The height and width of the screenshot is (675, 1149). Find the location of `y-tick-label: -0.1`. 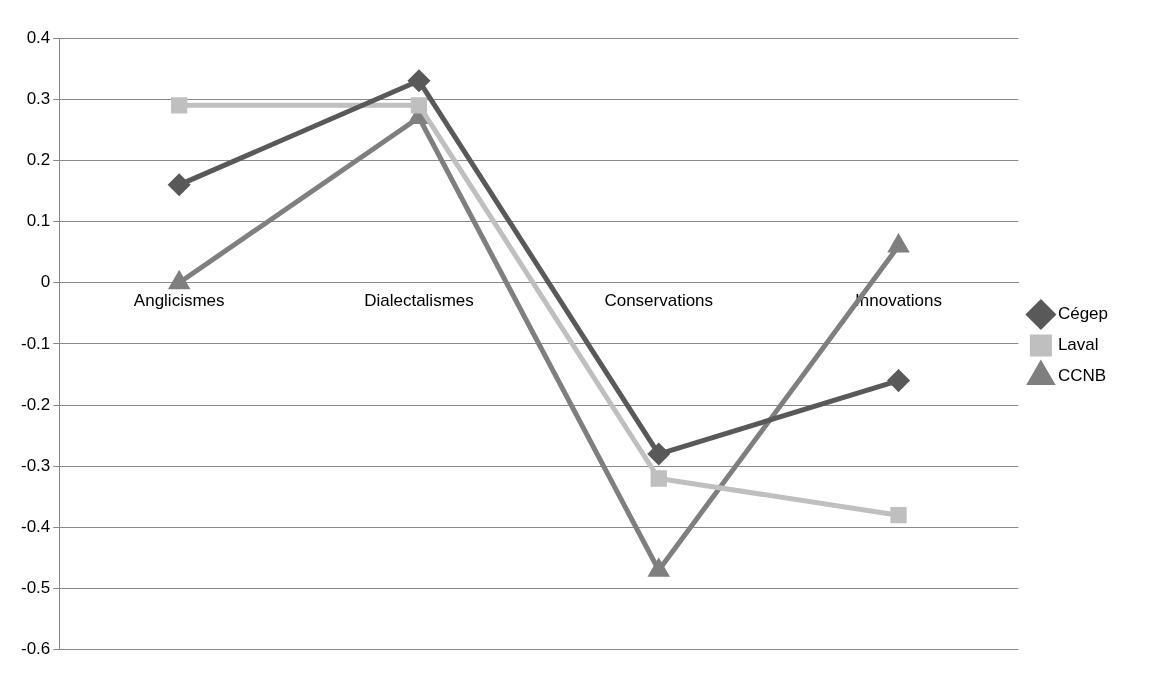

y-tick-label: -0.1 is located at coordinates (36, 343).